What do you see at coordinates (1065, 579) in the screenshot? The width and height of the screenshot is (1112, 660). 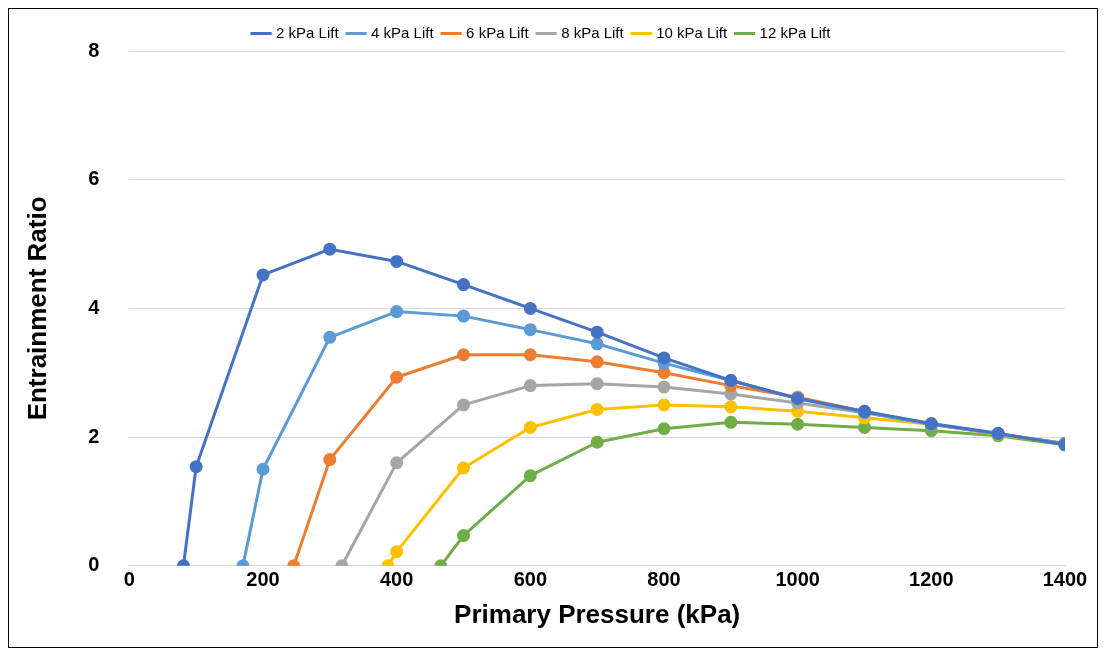 I see `x-tick-label: 1400` at bounding box center [1065, 579].